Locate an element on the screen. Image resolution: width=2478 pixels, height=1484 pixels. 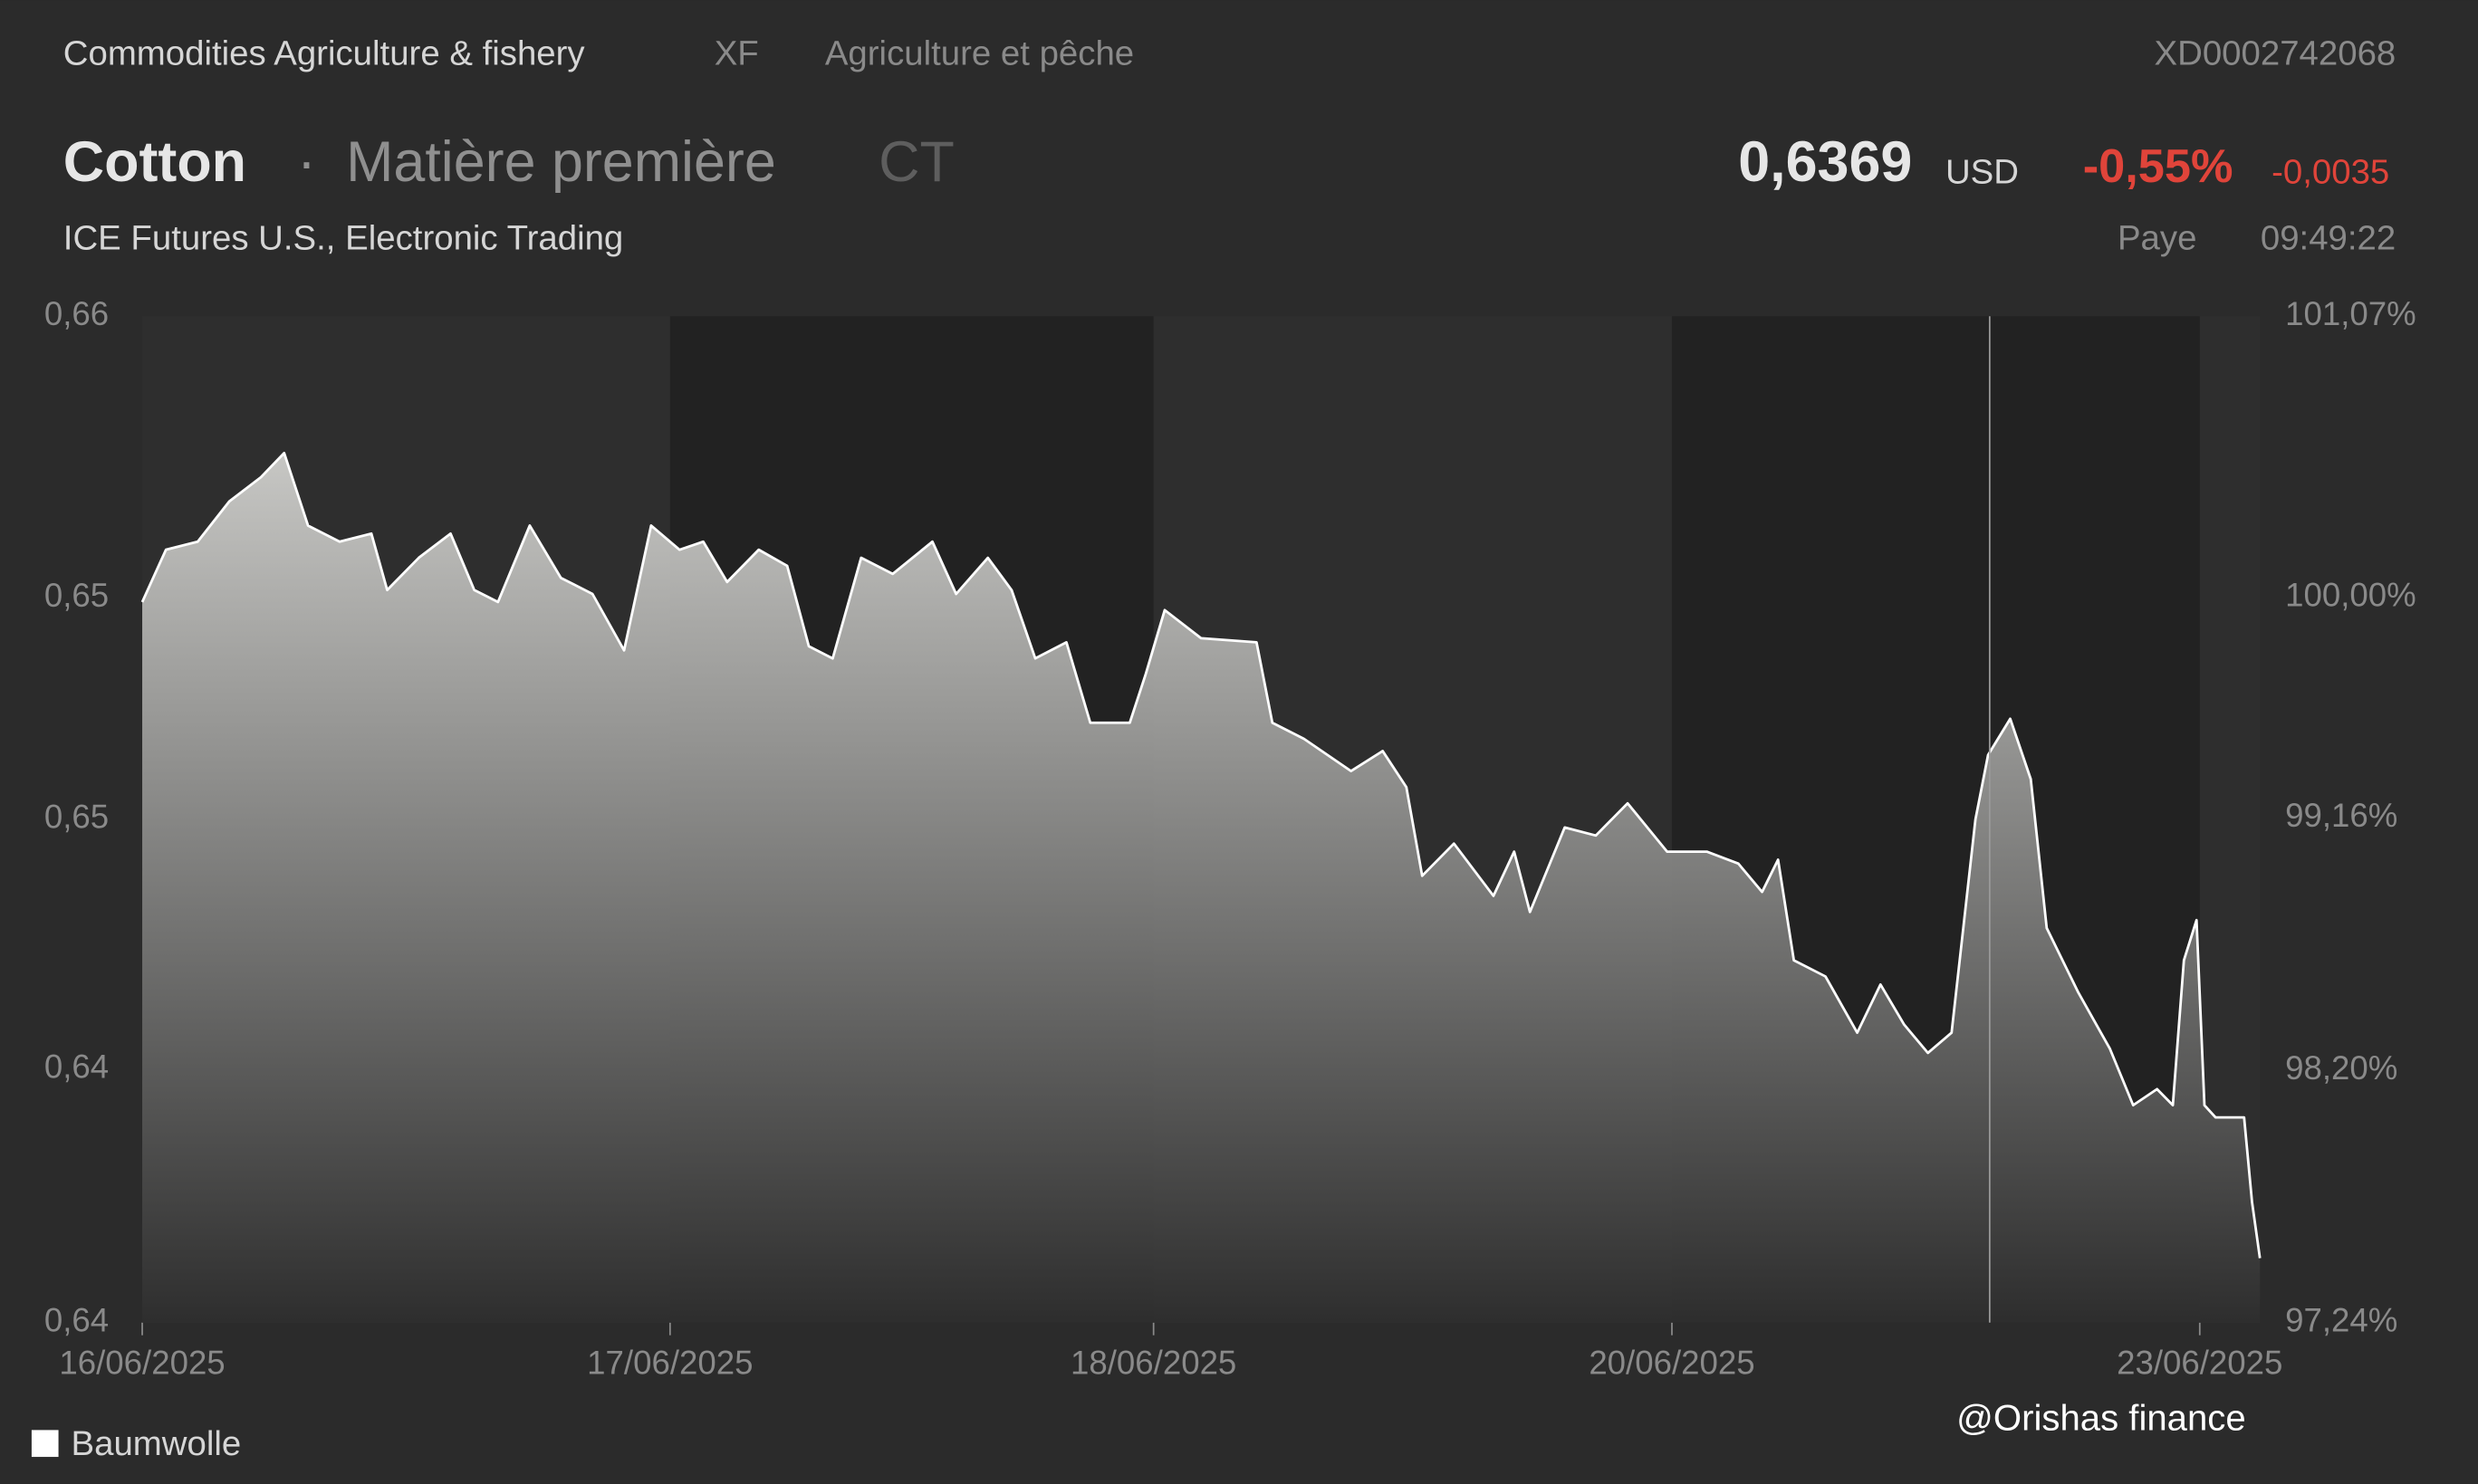
x-tick-label: 23/06/2025 is located at coordinates (2199, 1363).